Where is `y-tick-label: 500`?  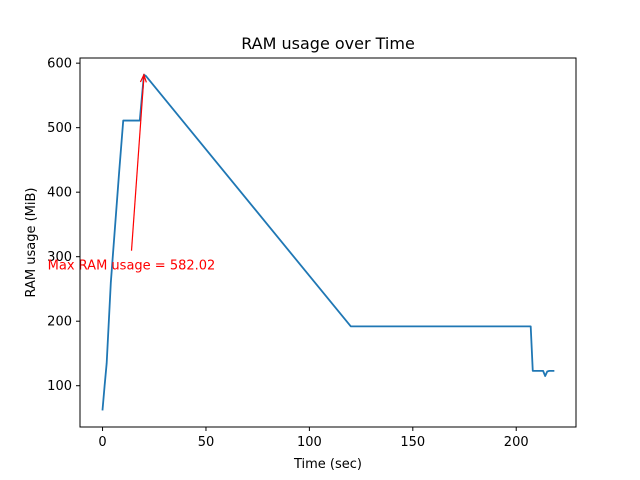
y-tick-label: 500 is located at coordinates (59, 128).